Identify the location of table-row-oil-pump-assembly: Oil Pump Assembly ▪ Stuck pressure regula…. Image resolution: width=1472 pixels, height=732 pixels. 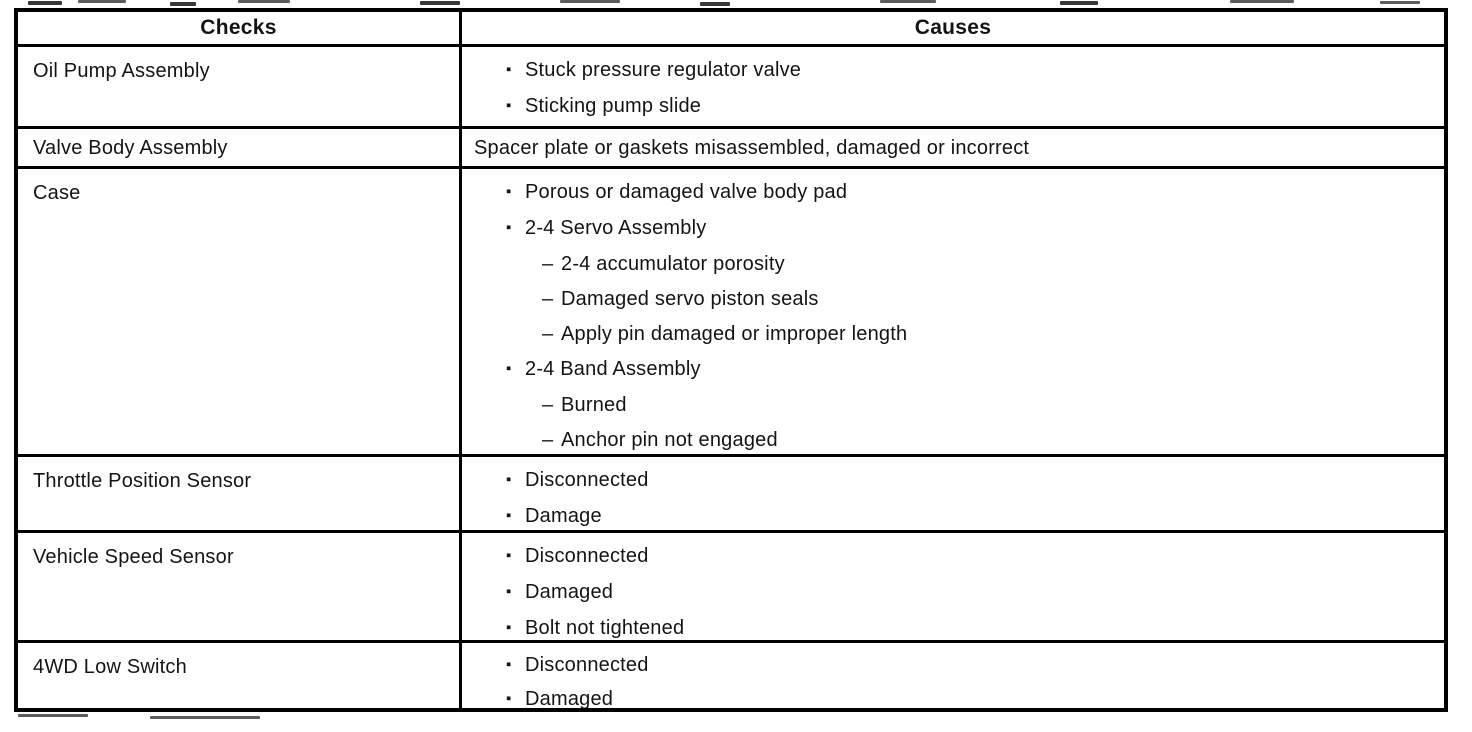
(731, 85).